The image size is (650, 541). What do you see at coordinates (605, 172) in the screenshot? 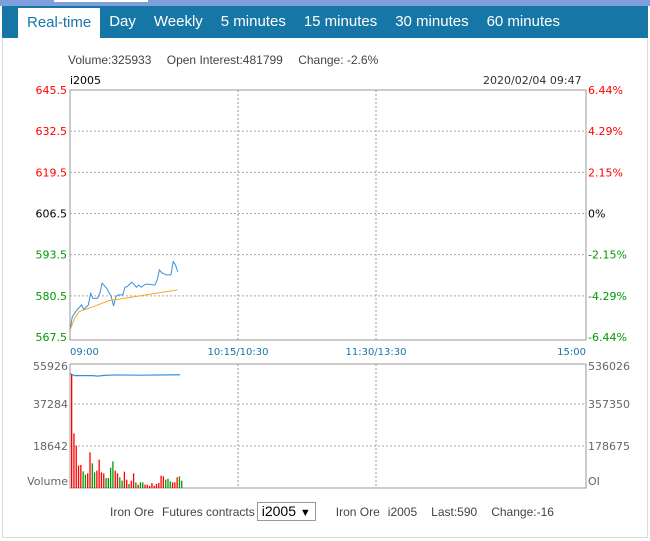
I see `pct-tick-label: 2.15%` at bounding box center [605, 172].